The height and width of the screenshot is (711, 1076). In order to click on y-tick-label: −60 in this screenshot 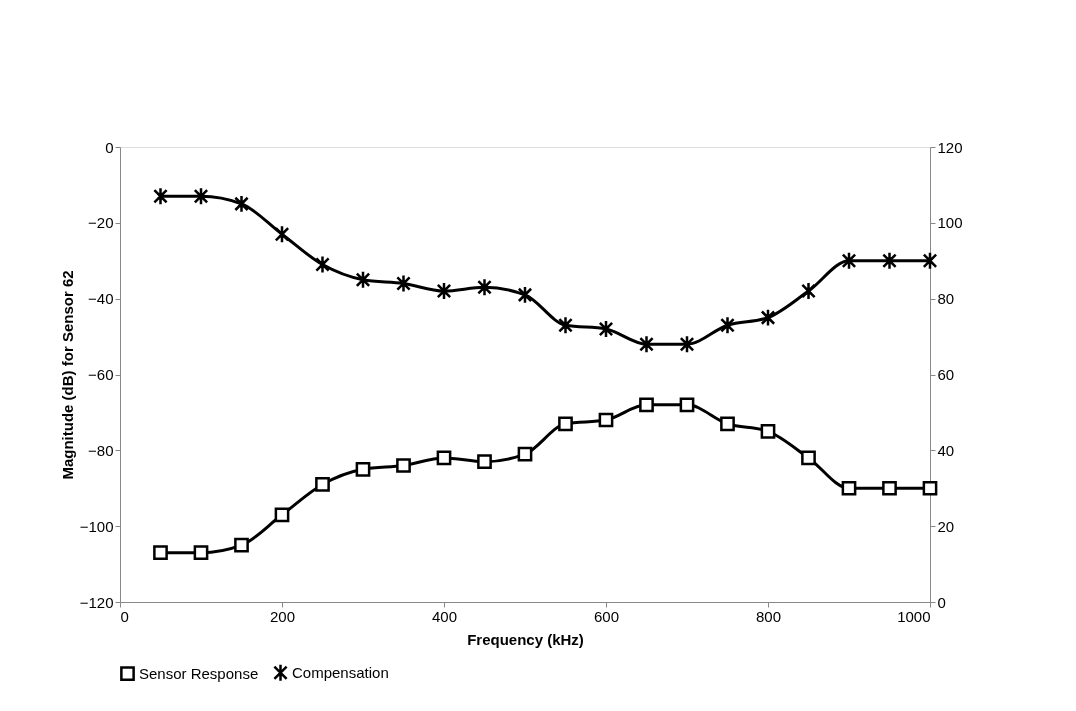, I will do `click(101, 374)`.